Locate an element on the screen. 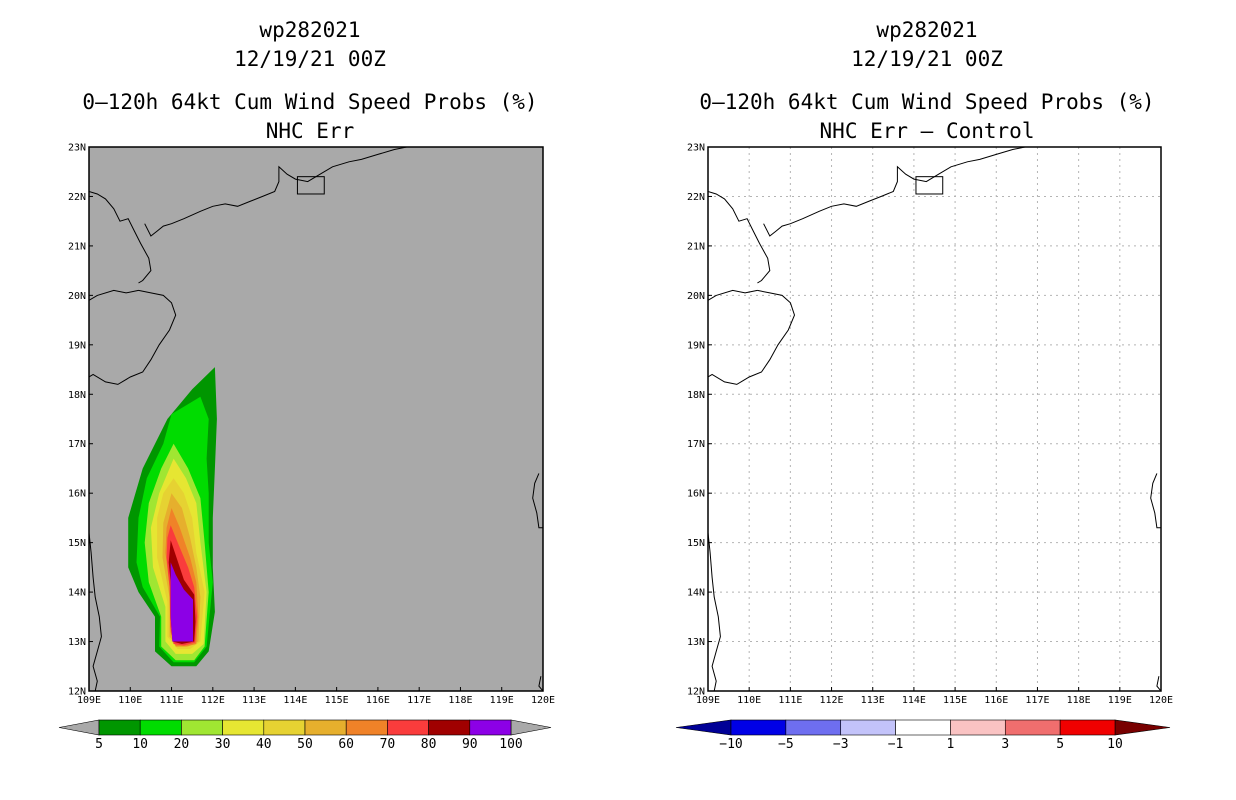 The width and height of the screenshot is (1236, 800). colorbar-under-triangle is located at coordinates (79, 727).